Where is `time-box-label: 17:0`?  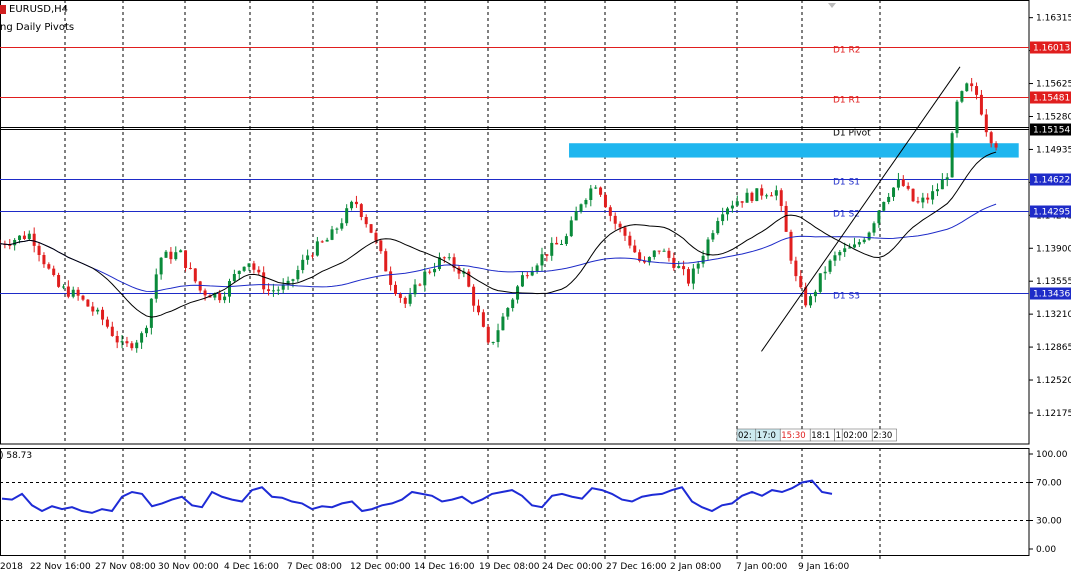 time-box-label: 17:0 is located at coordinates (766, 436).